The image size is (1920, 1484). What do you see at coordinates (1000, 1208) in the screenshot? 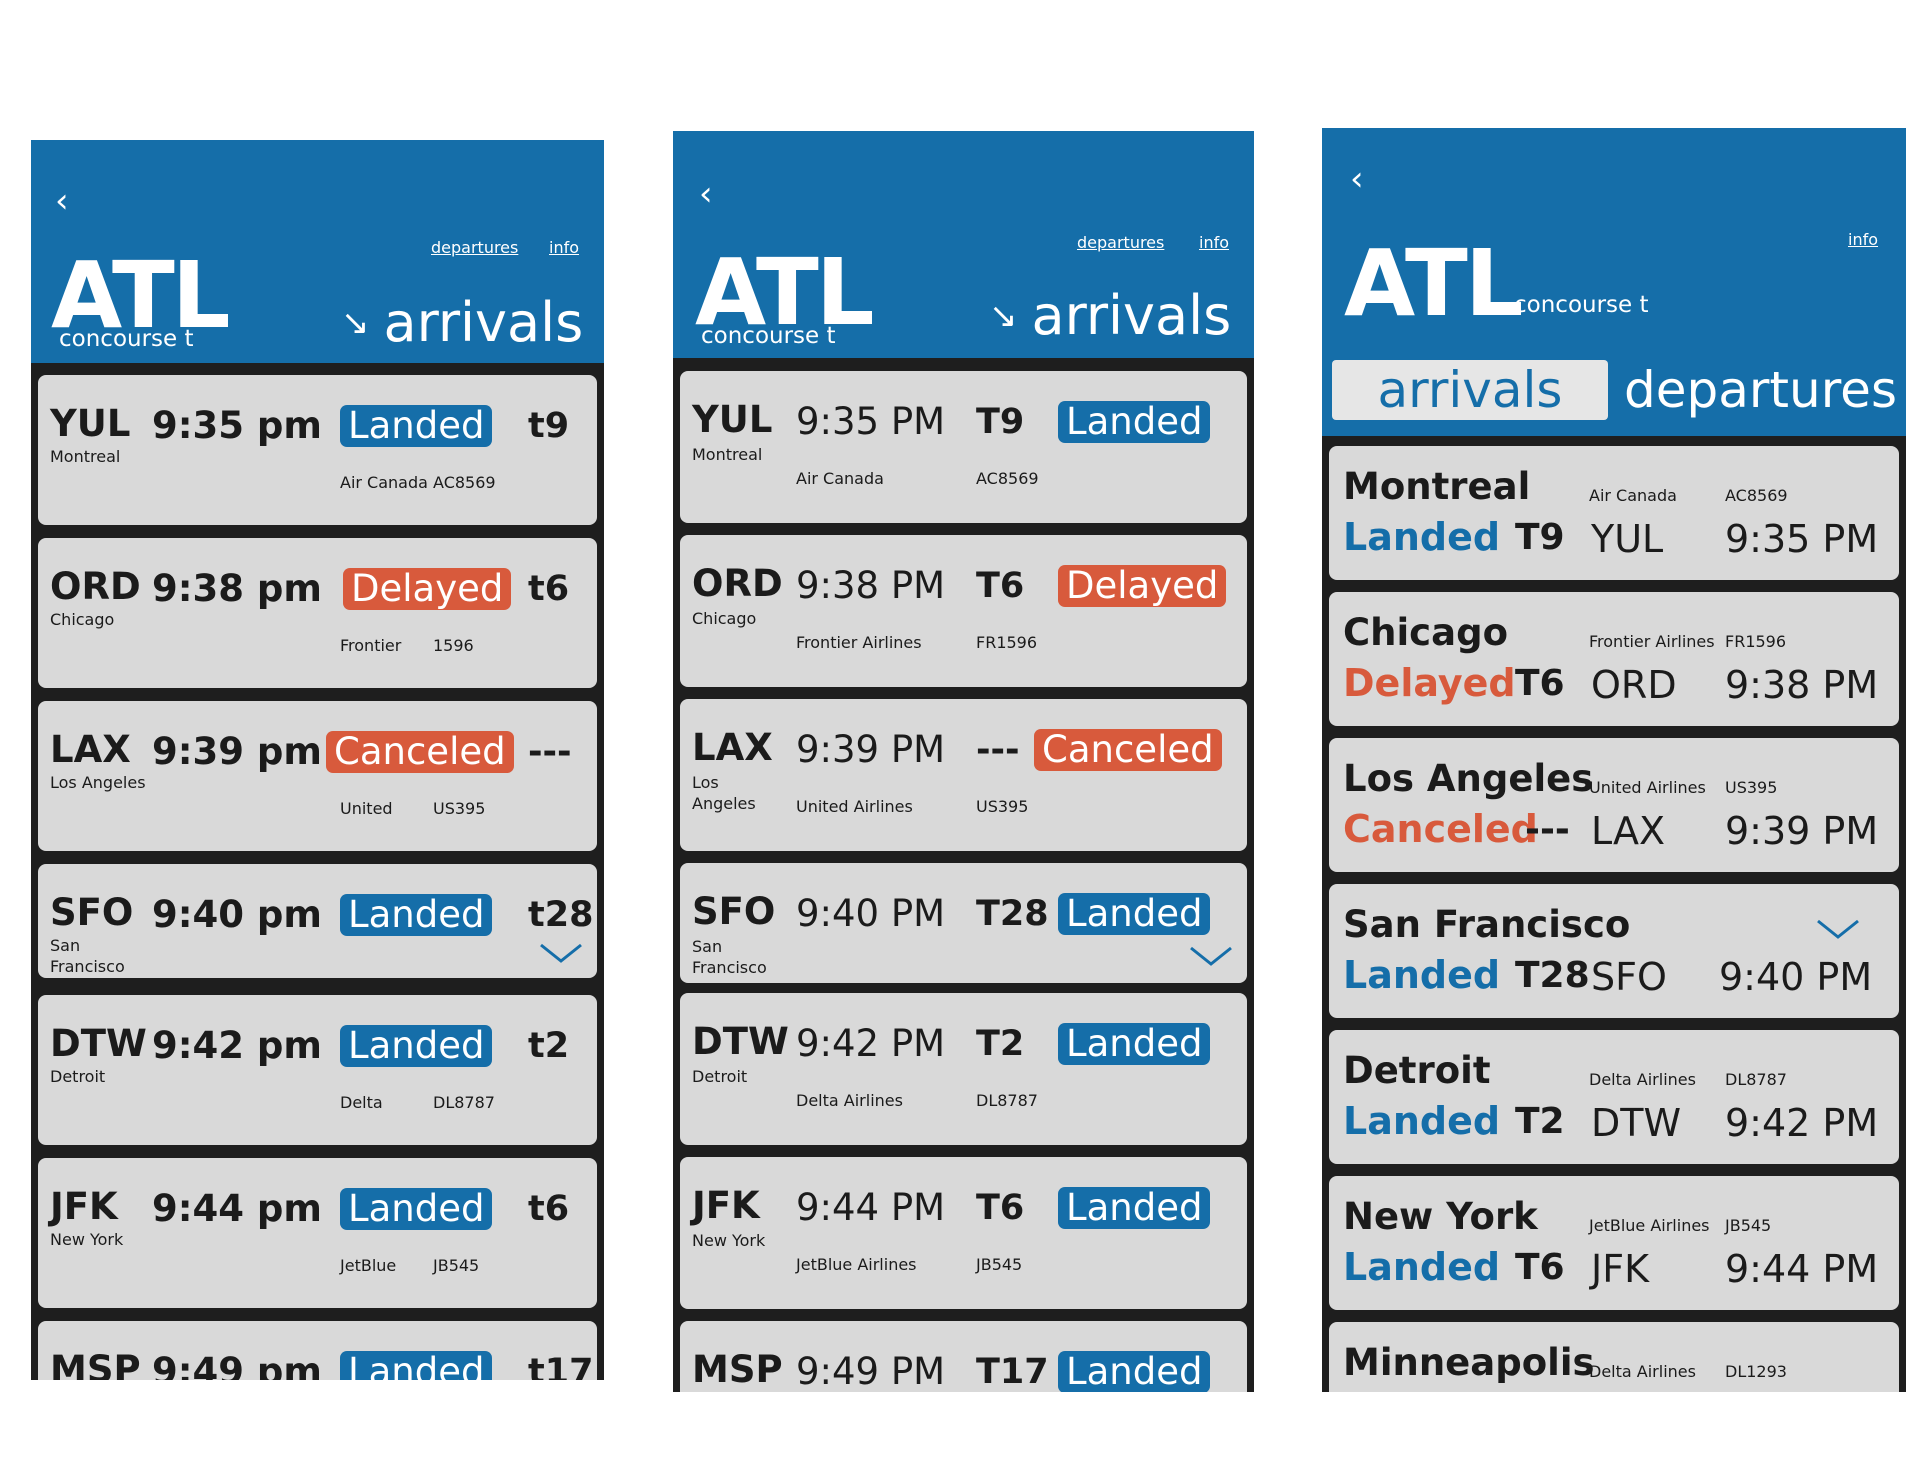
I see `gate-label: T6` at bounding box center [1000, 1208].